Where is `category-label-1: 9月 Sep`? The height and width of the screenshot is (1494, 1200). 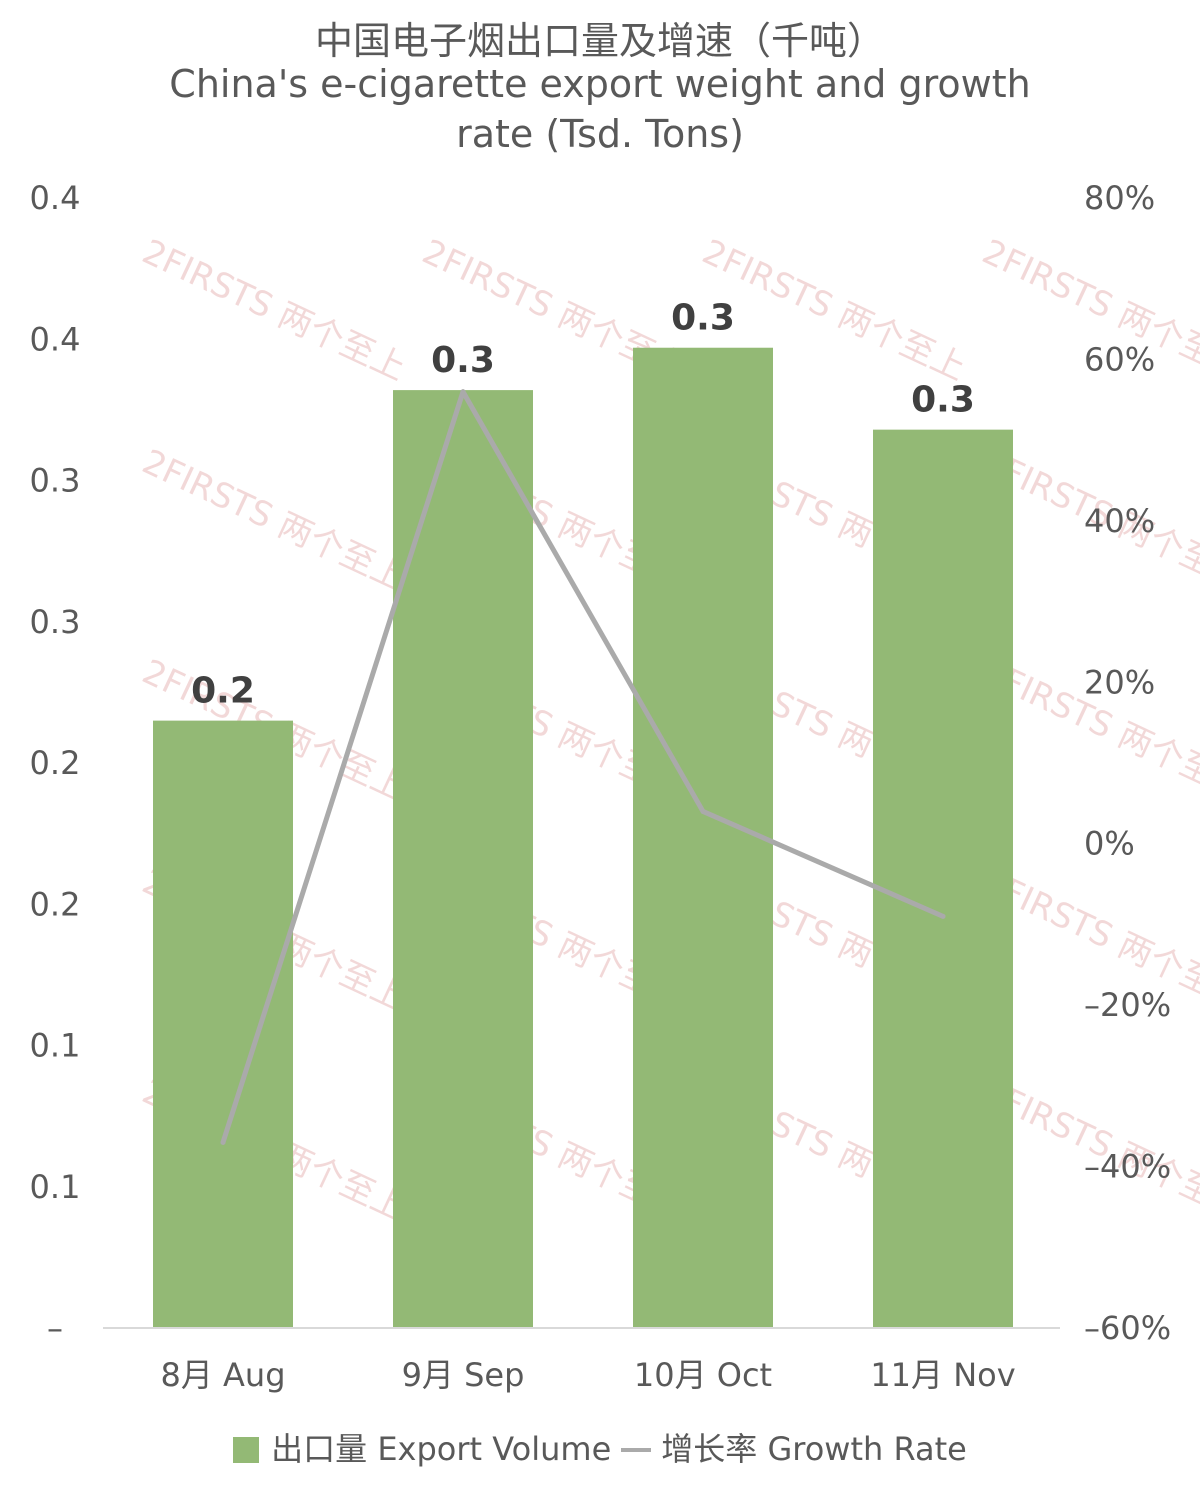 category-label-1: 9月 Sep is located at coordinates (463, 1375).